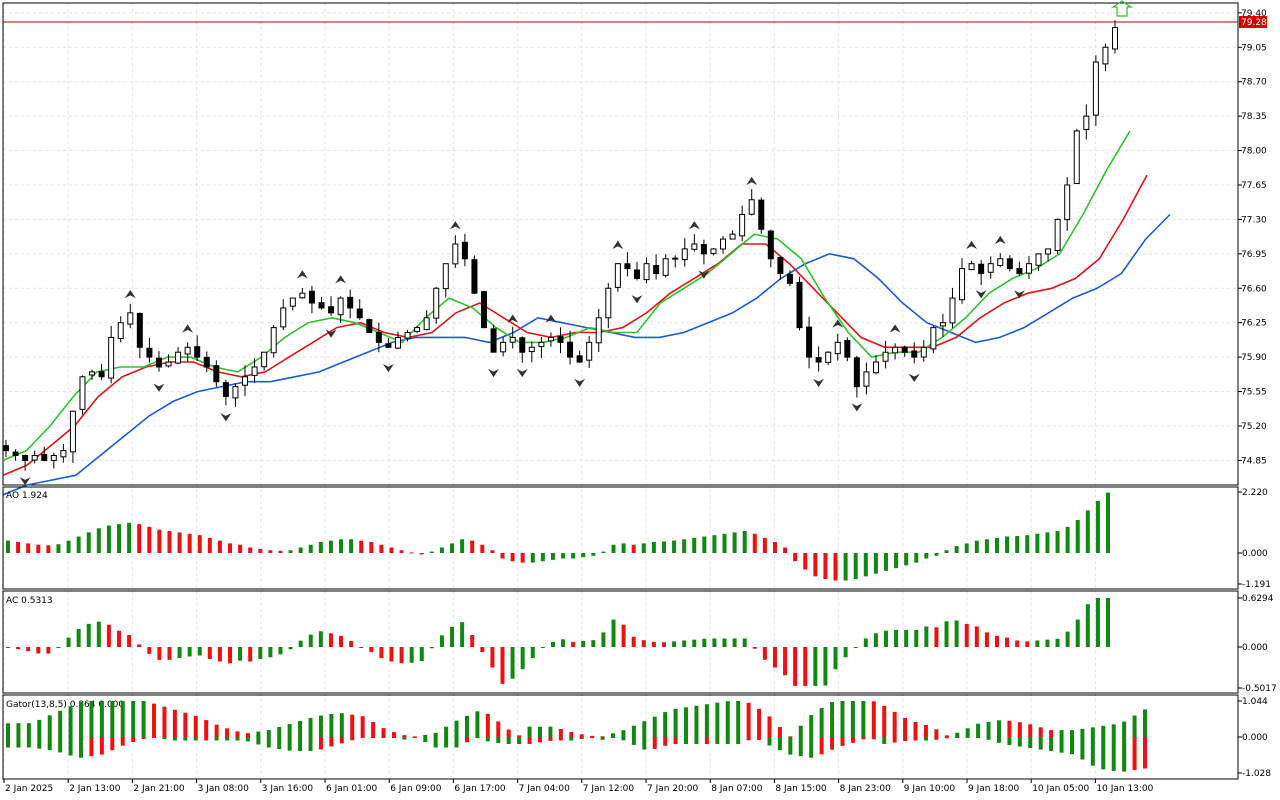  I want to click on ao-pane: AO 1.924, so click(620, 538).